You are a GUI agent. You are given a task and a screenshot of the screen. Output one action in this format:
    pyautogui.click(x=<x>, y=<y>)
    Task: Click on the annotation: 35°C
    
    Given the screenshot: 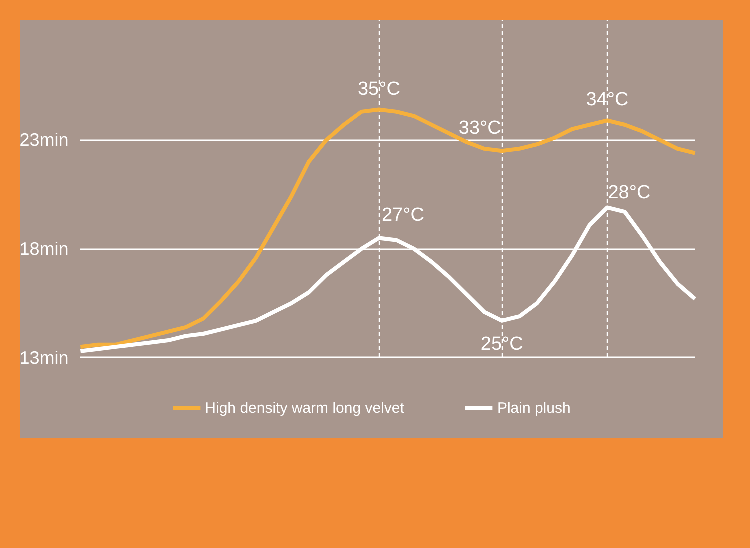 What is the action you would take?
    pyautogui.click(x=379, y=89)
    